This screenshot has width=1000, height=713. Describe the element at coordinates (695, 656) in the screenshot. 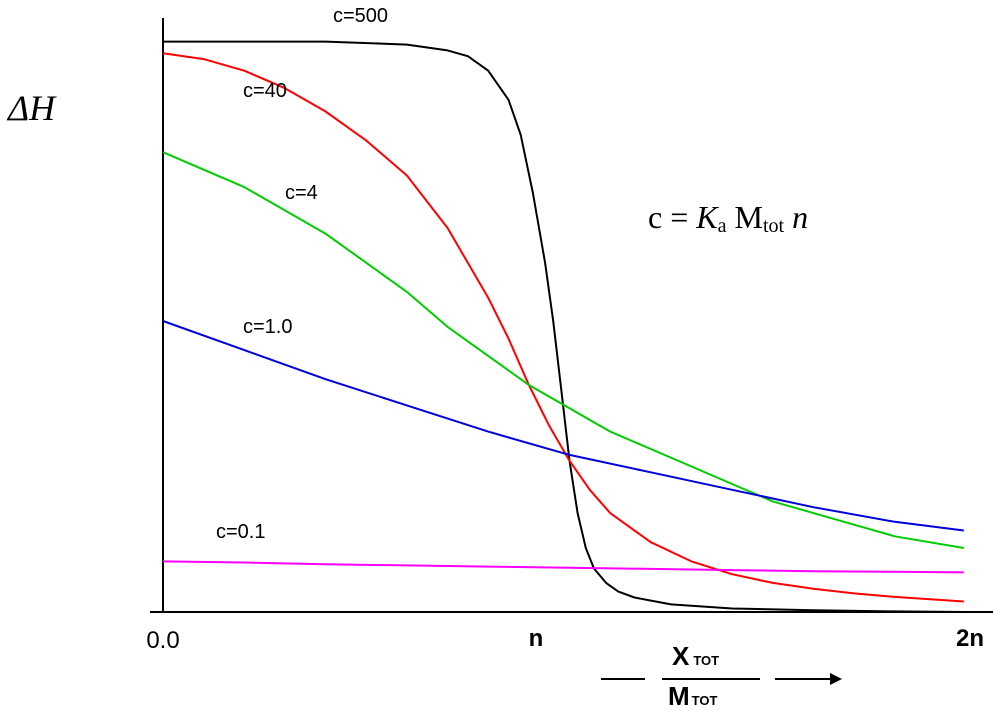

I see `x-label-numerator: X TOT` at that location.